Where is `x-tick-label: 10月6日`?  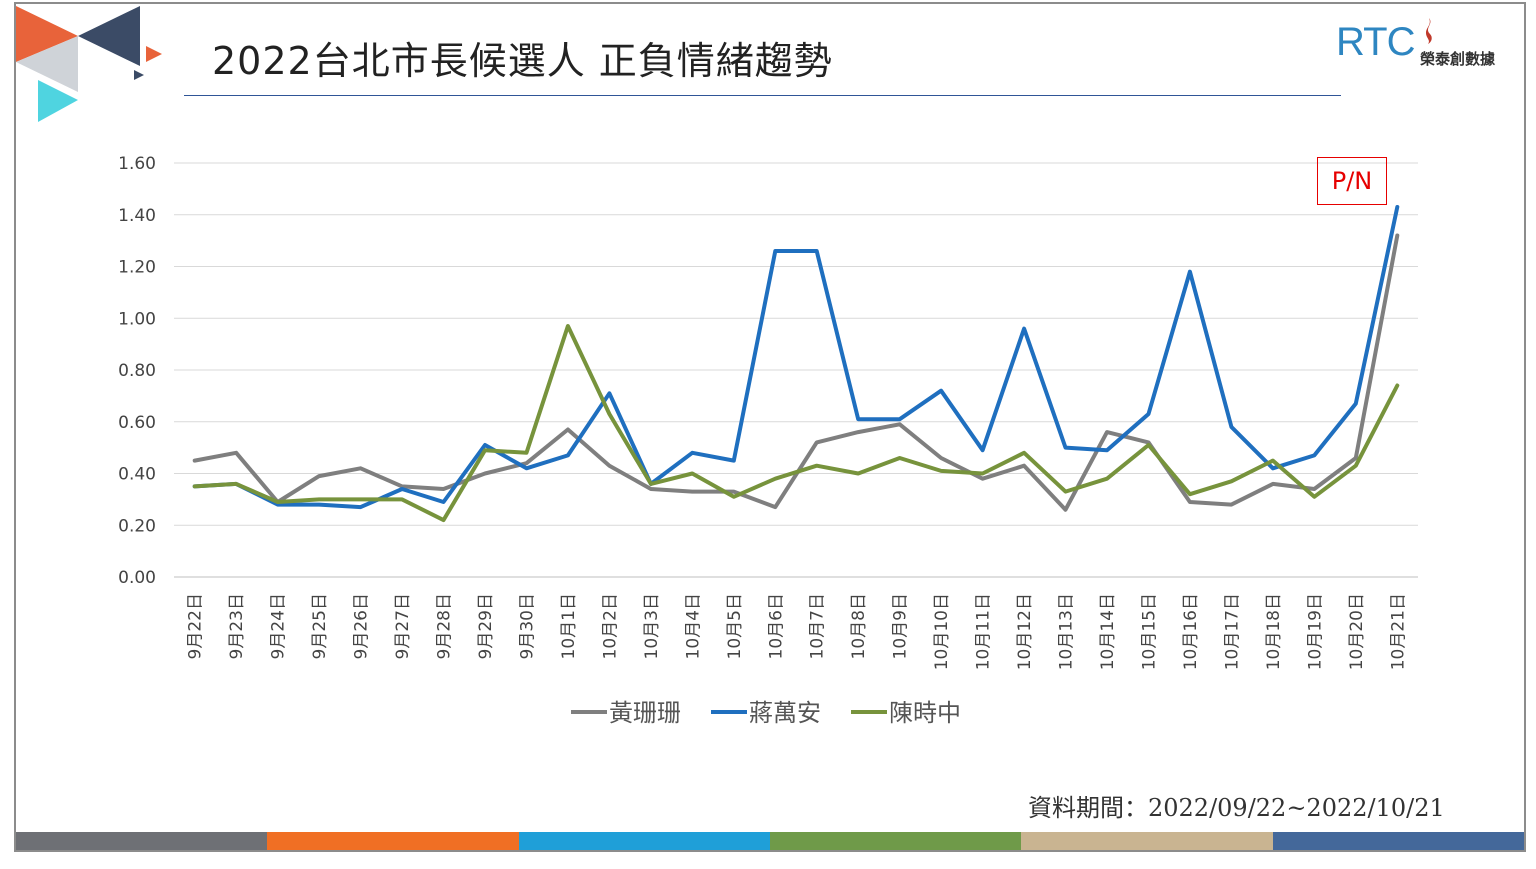 x-tick-label: 10月6日 is located at coordinates (776, 626).